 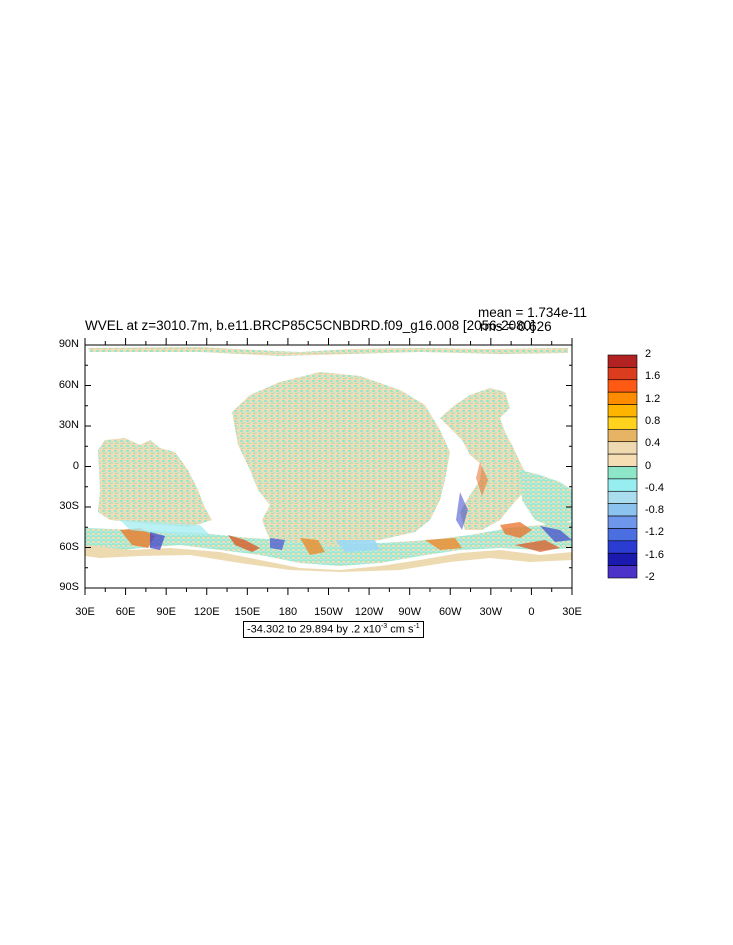 I want to click on colorbar-label: -1.2, so click(x=654, y=532).